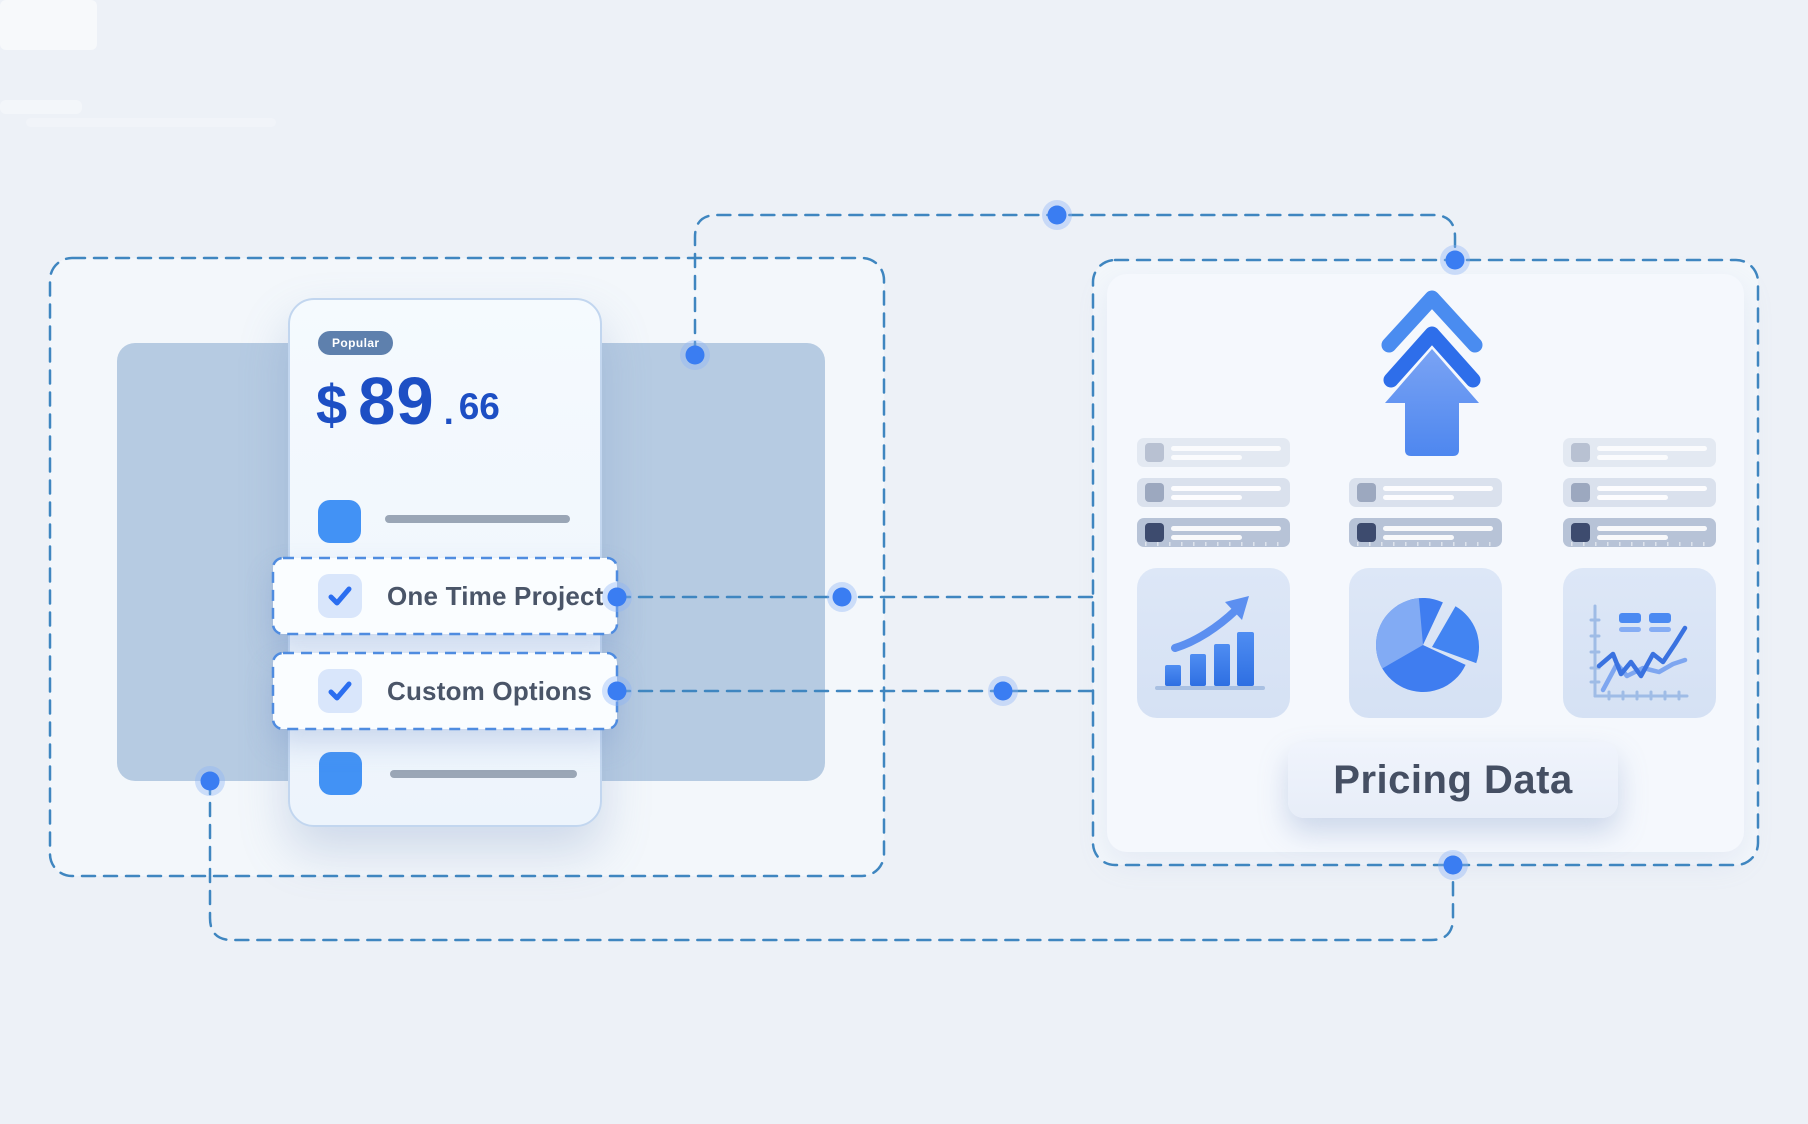  I want to click on bar-chart-icon, so click(1210, 643).